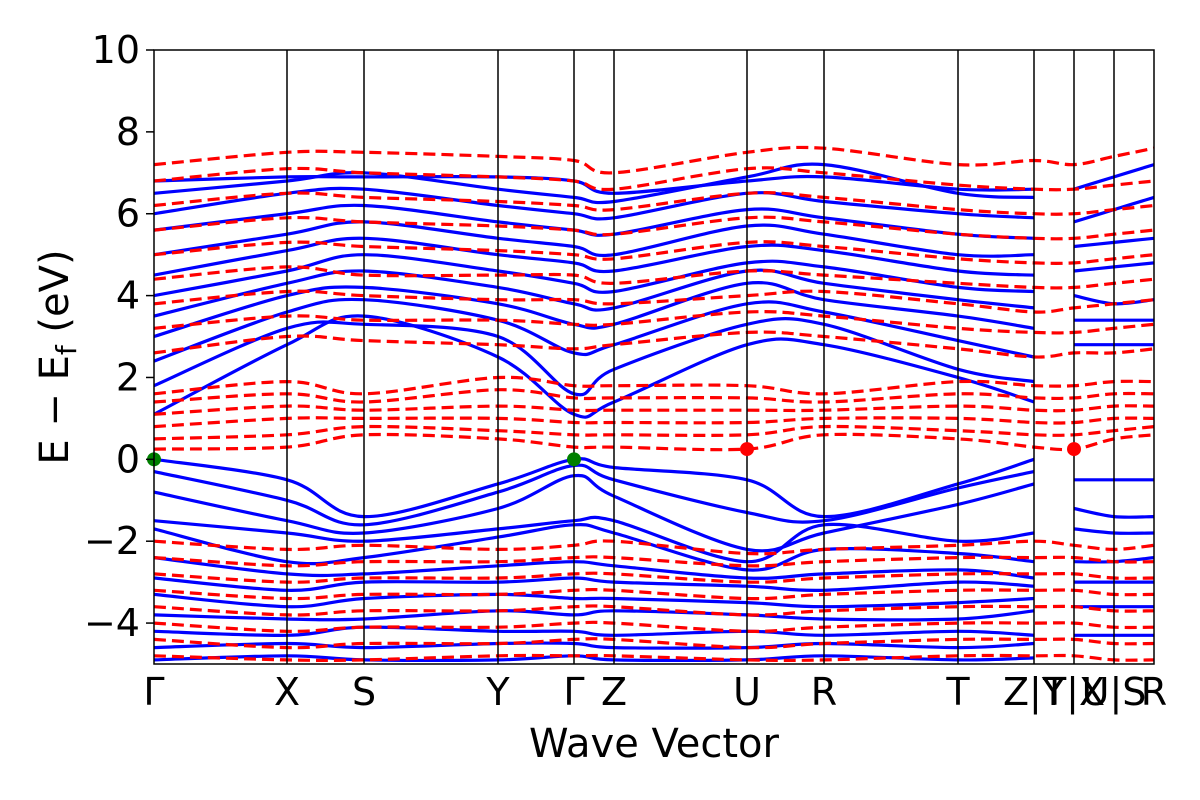  What do you see at coordinates (1034, 692) in the screenshot?
I see `x-tick-label-9: Z|Y` at bounding box center [1034, 692].